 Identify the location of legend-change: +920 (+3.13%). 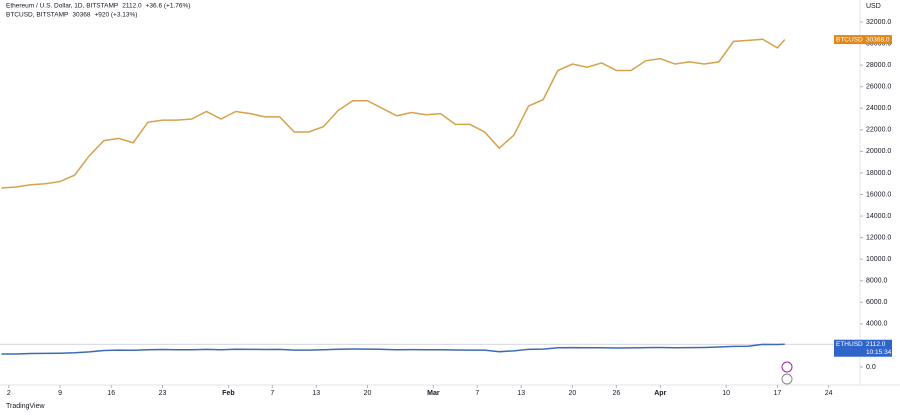
(115, 15).